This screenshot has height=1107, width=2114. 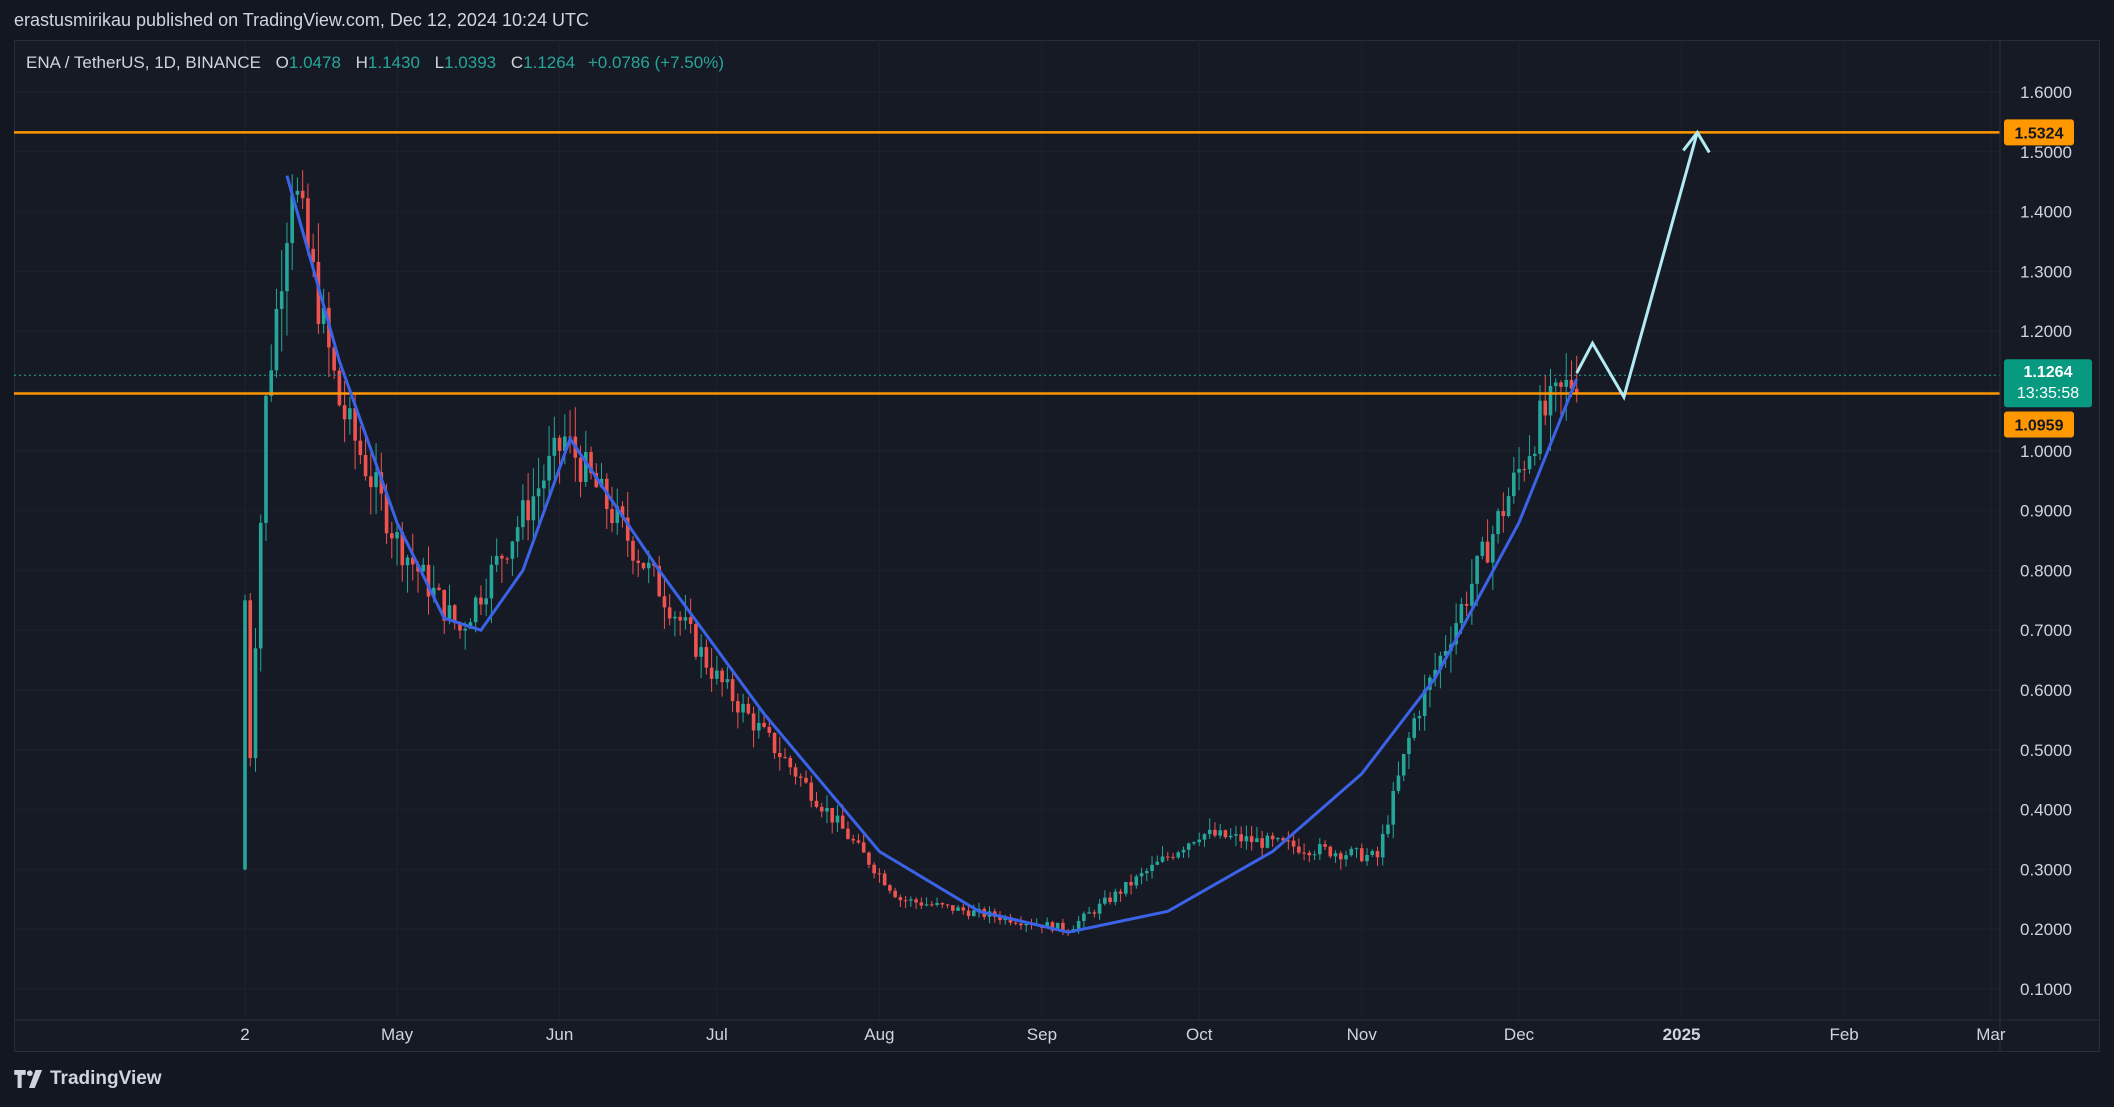 I want to click on time-tick-label: Nov, so click(x=1362, y=1034).